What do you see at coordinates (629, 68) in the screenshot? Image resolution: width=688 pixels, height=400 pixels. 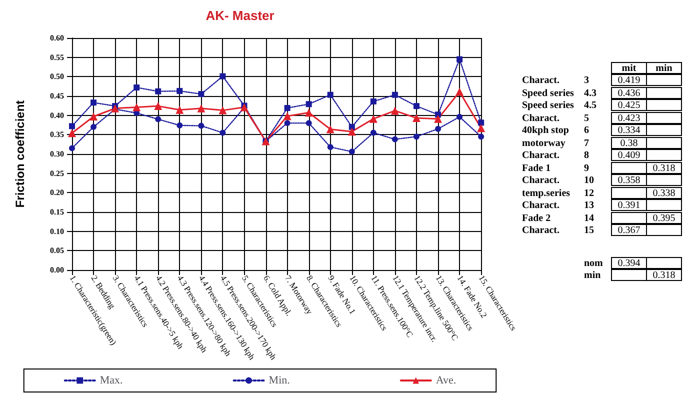 I see `category-label: mit` at bounding box center [629, 68].